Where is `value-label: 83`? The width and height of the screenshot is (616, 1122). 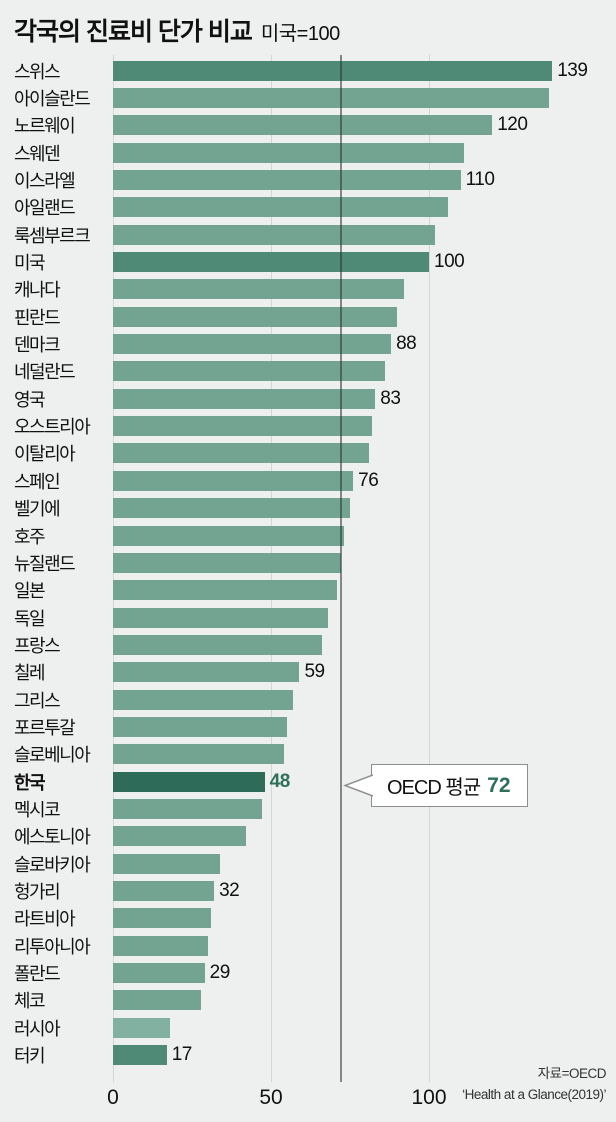
value-label: 83 is located at coordinates (390, 398).